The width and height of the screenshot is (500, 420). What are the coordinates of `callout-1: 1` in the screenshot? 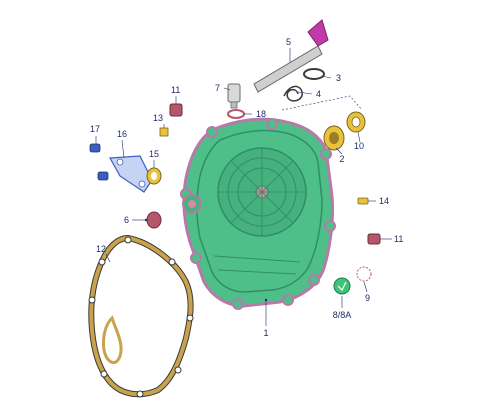 It's located at (265, 333).